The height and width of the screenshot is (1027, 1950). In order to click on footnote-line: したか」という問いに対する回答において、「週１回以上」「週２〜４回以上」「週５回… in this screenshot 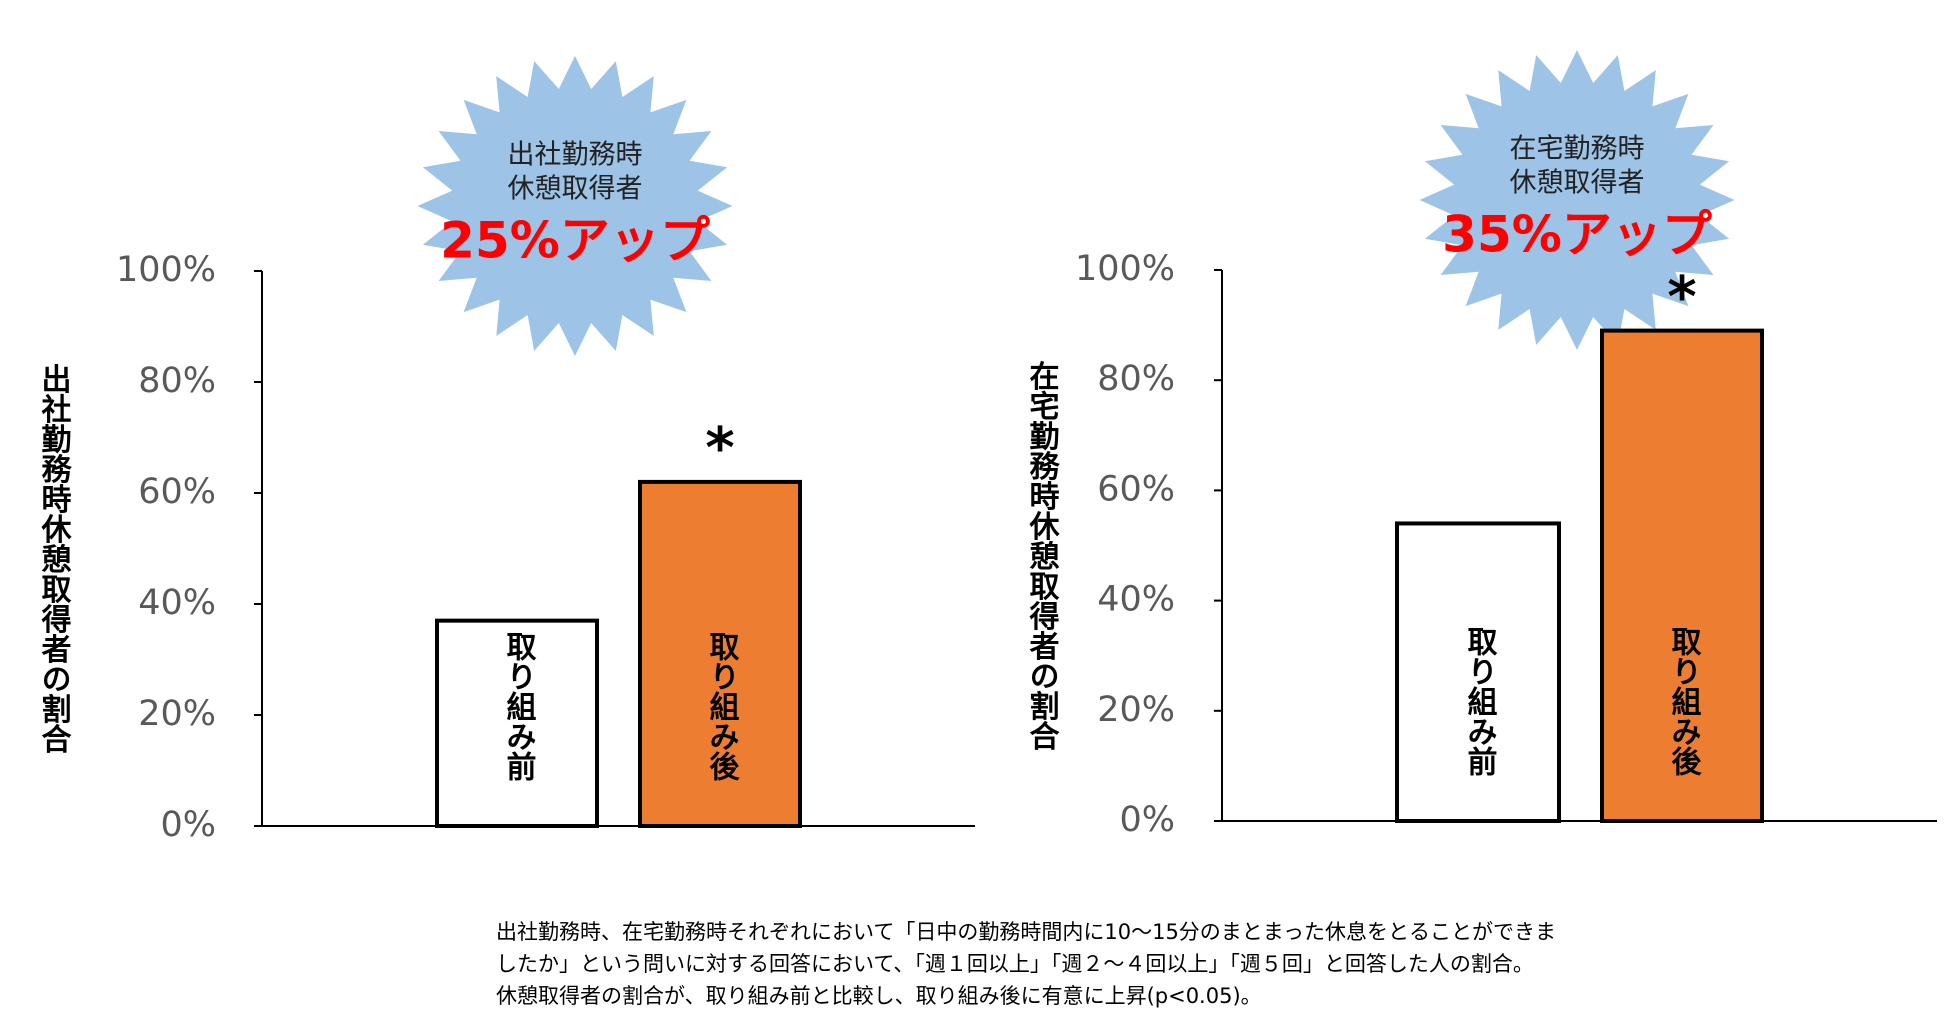, I will do `click(1015, 964)`.